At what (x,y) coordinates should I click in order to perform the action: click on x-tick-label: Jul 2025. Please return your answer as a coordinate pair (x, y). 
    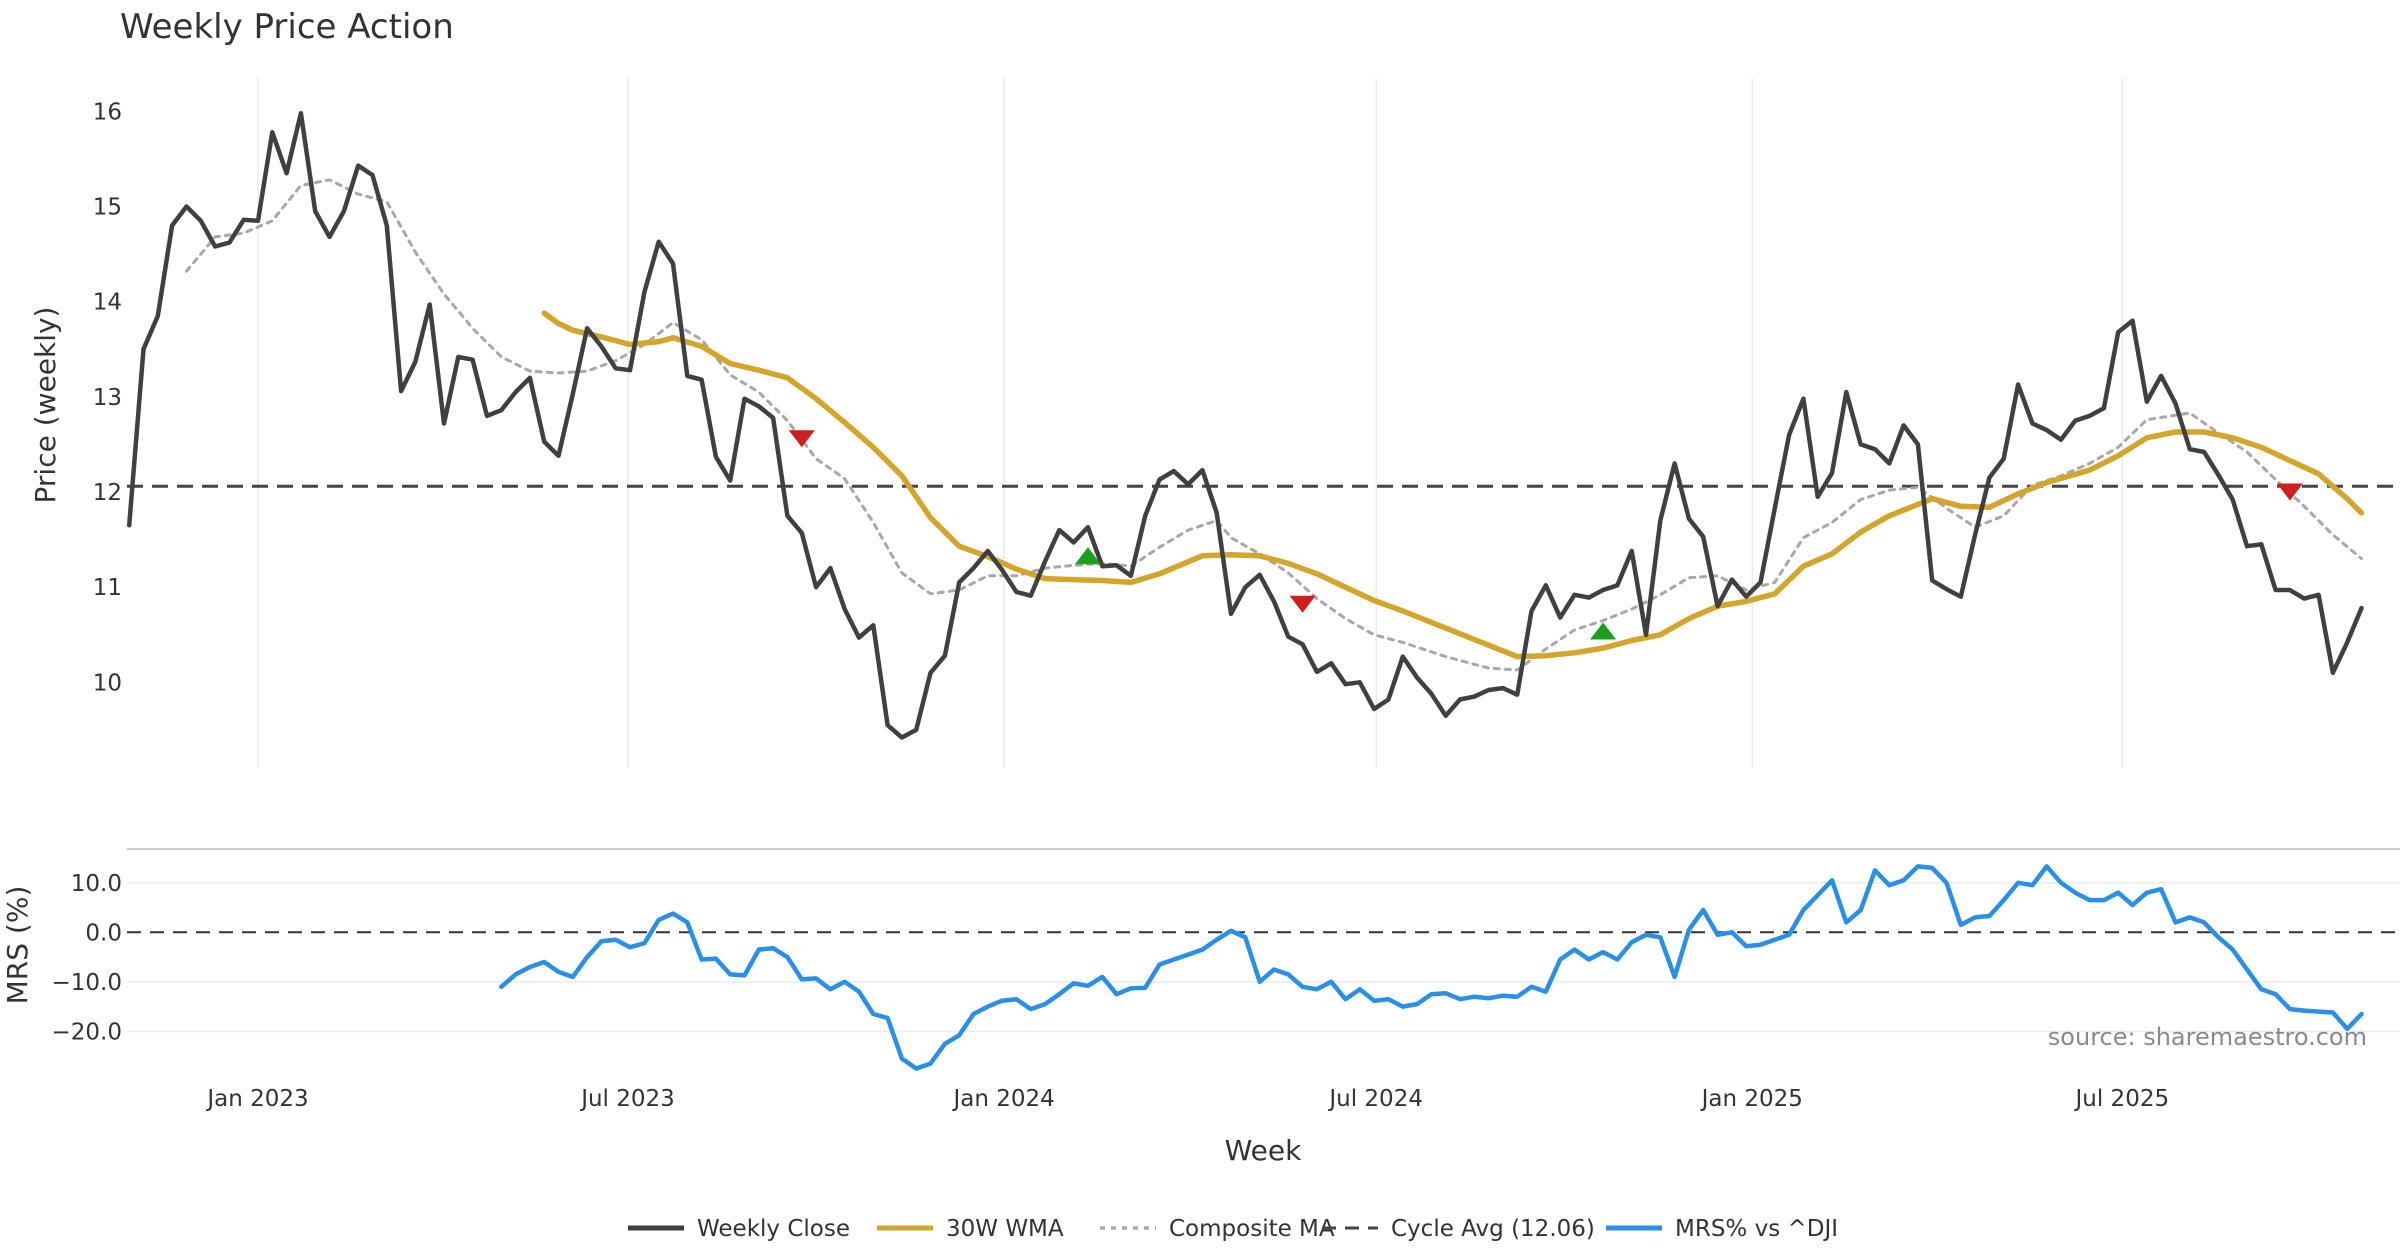
    Looking at the image, I should click on (2122, 1099).